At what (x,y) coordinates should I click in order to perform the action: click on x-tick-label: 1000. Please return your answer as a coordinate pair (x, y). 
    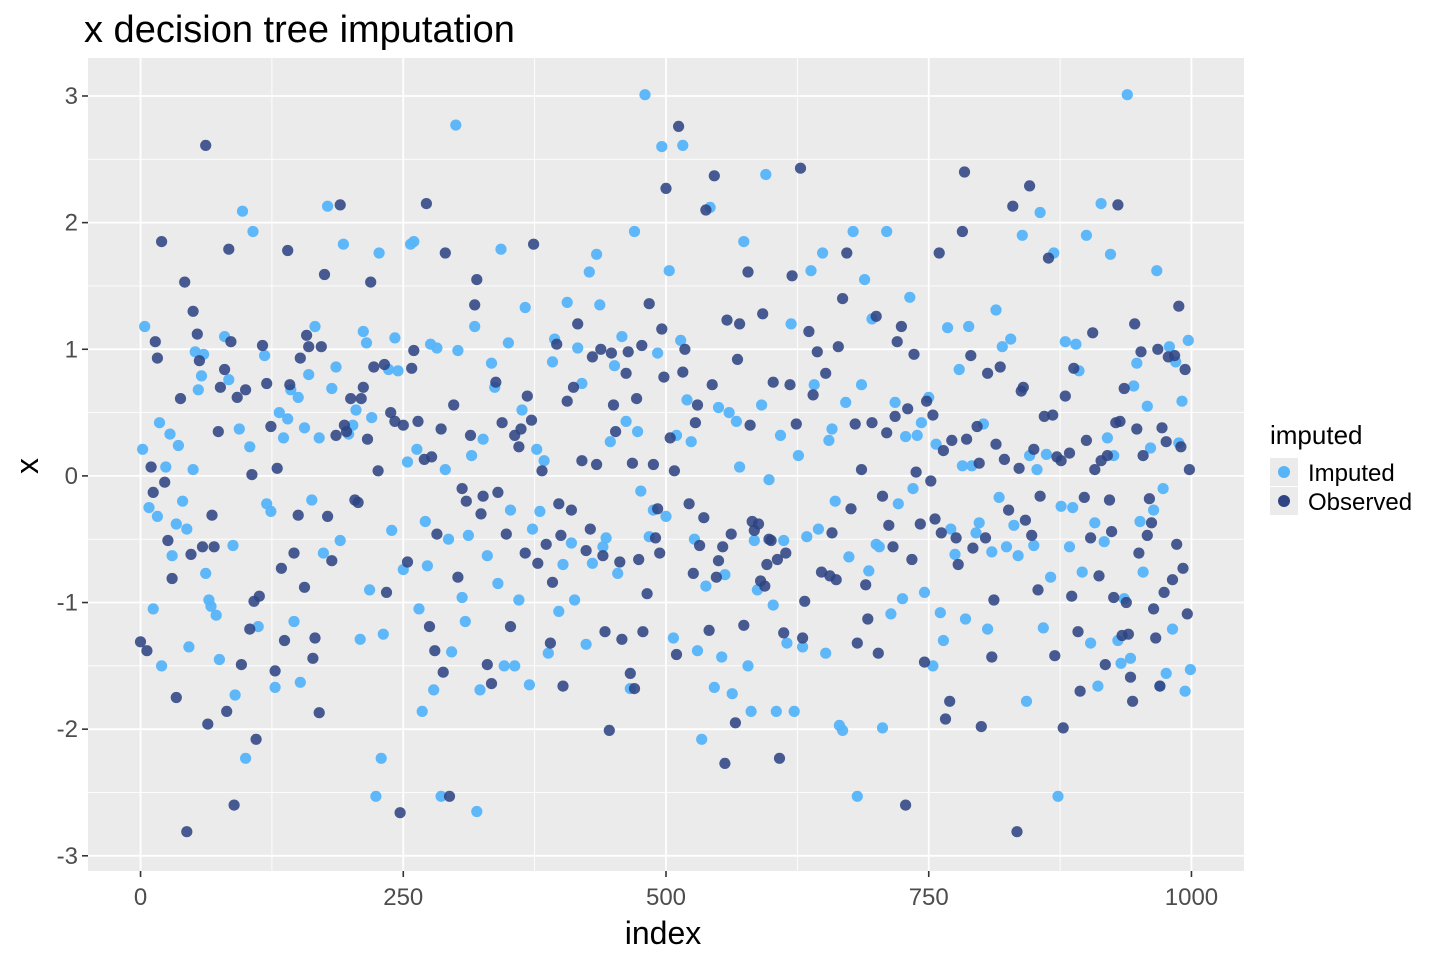
    Looking at the image, I should click on (1191, 897).